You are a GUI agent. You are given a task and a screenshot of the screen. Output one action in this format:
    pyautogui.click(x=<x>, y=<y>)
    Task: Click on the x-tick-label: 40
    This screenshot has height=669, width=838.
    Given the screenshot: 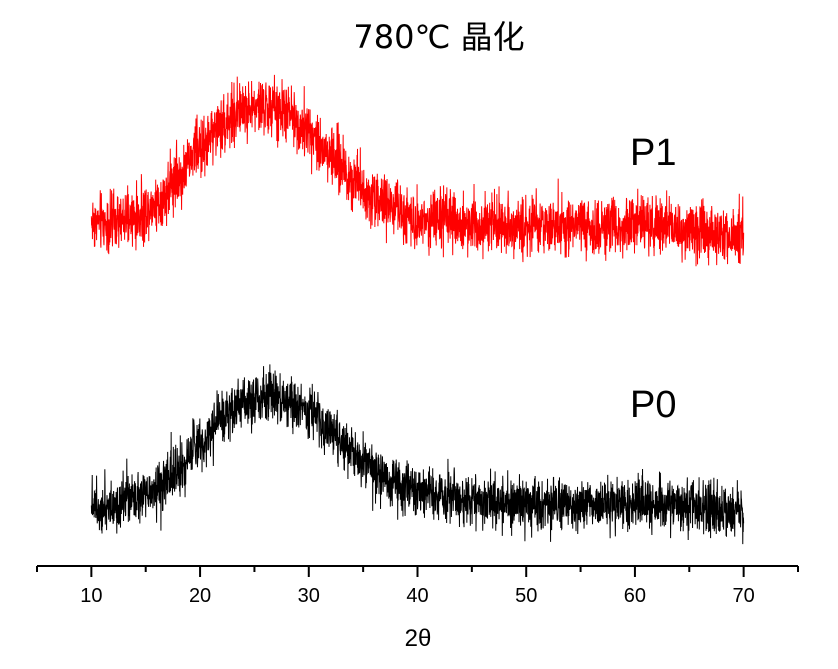 What is the action you would take?
    pyautogui.click(x=417, y=596)
    